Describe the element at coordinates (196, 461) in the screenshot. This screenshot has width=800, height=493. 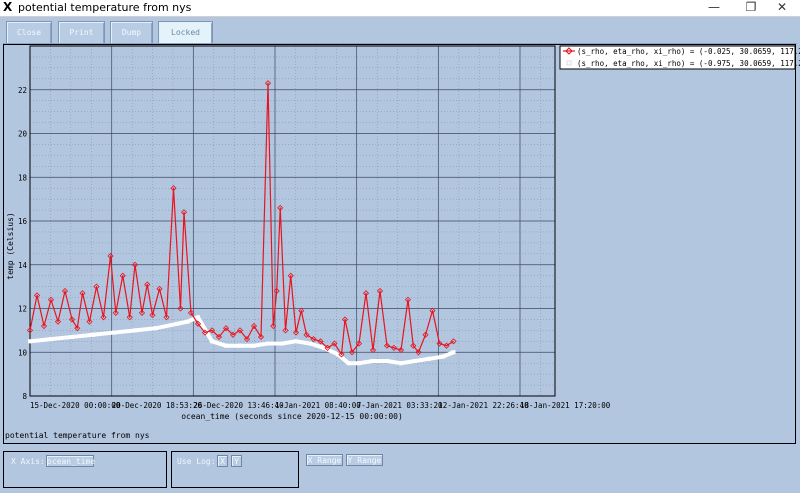
I see `use-log-caption: Use Log:` at that location.